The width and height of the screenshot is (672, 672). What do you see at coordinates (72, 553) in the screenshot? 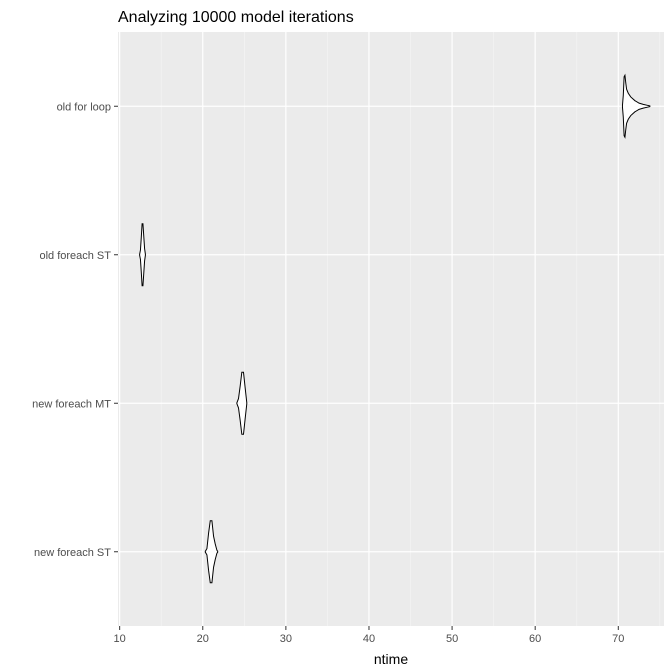
I see `y-tick-label: new foreach ST` at bounding box center [72, 553].